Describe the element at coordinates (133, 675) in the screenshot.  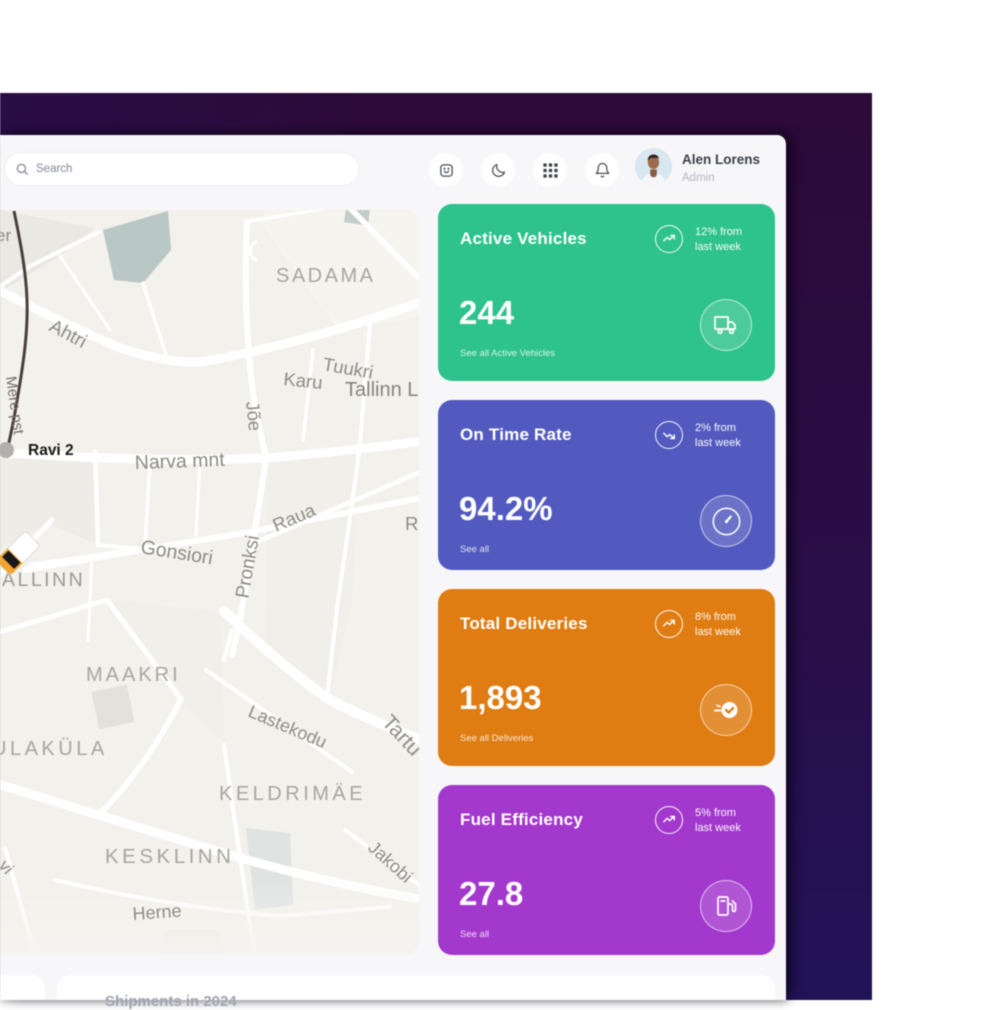
I see `svg-text: MAAKRI` at that location.